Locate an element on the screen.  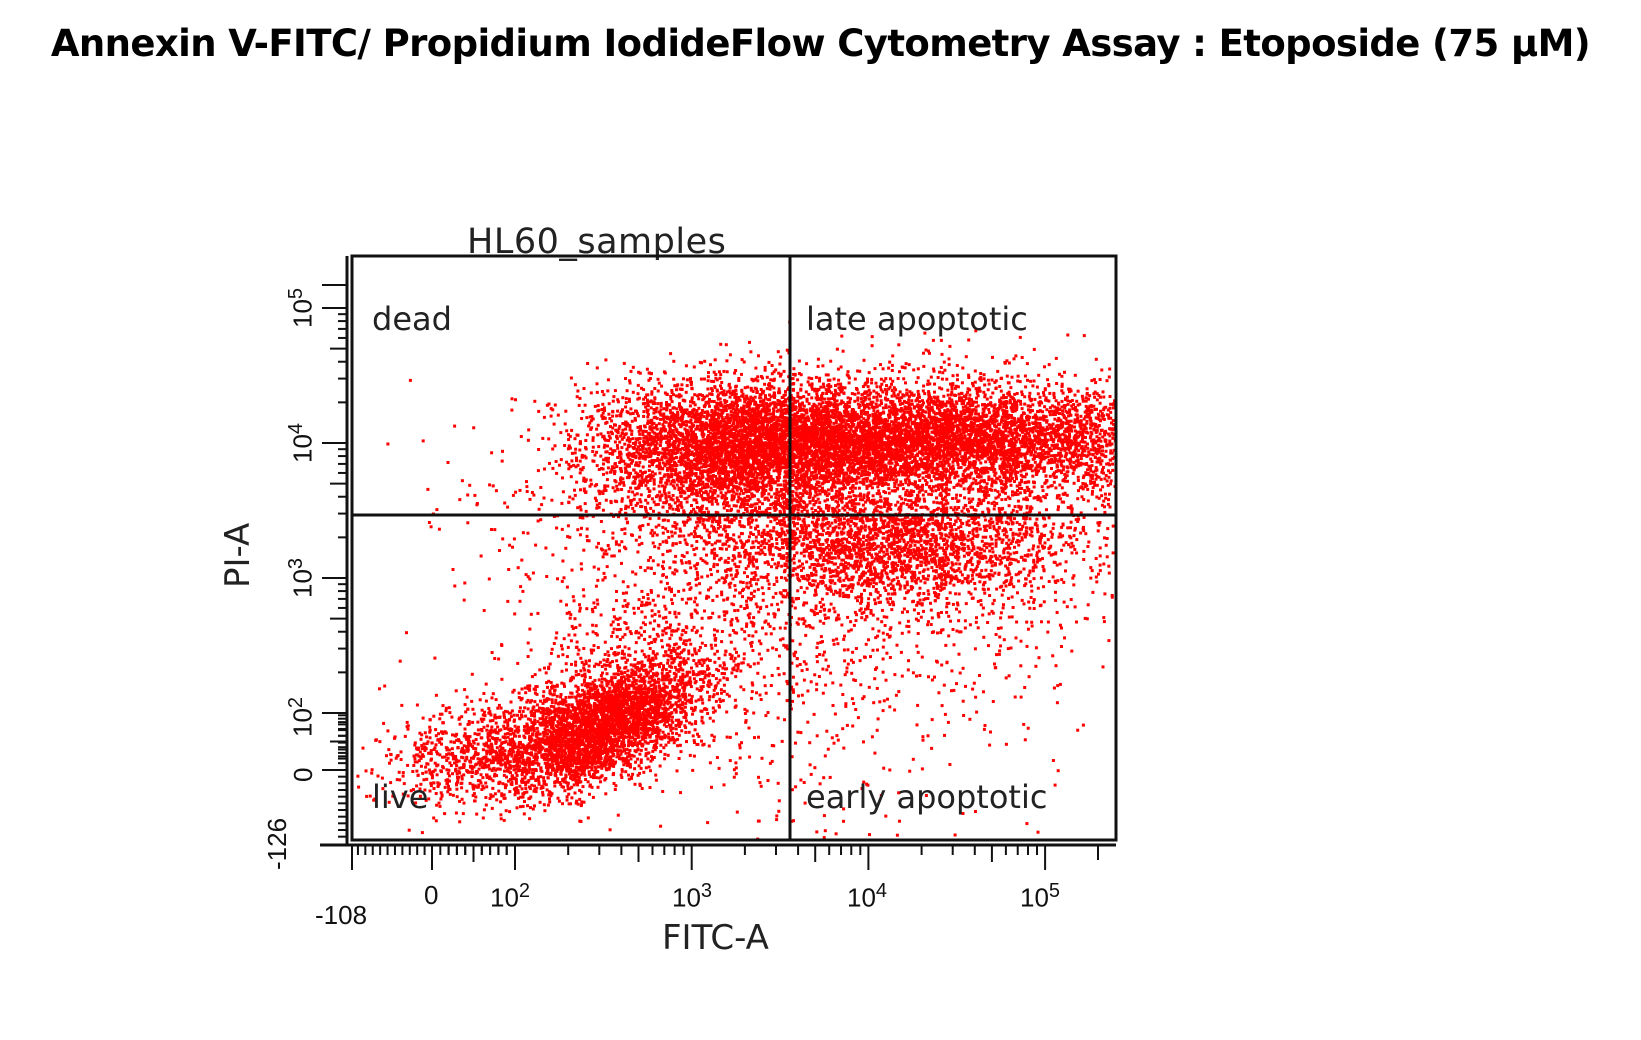
y-tick-min: -126 is located at coordinates (277, 843).